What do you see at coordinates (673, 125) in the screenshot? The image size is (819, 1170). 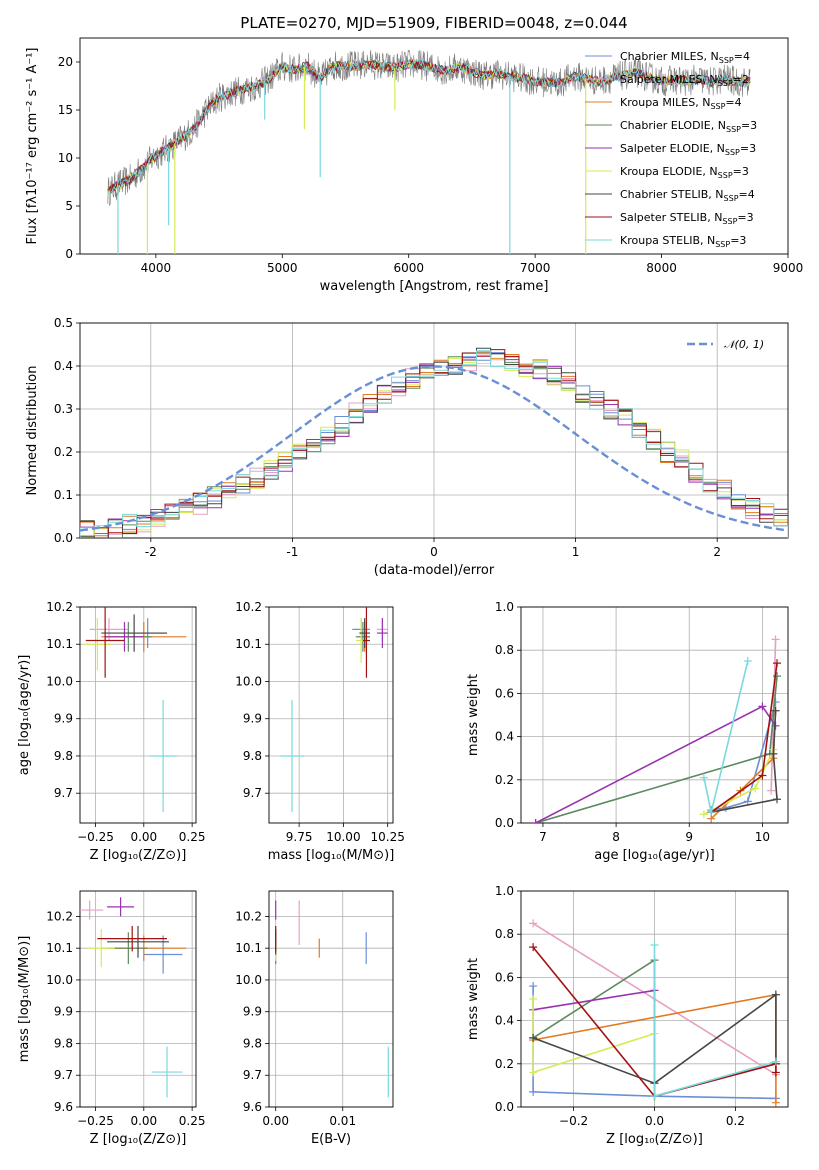 I see `legend-label-main: Chabrier ELODIE, N` at bounding box center [673, 125].